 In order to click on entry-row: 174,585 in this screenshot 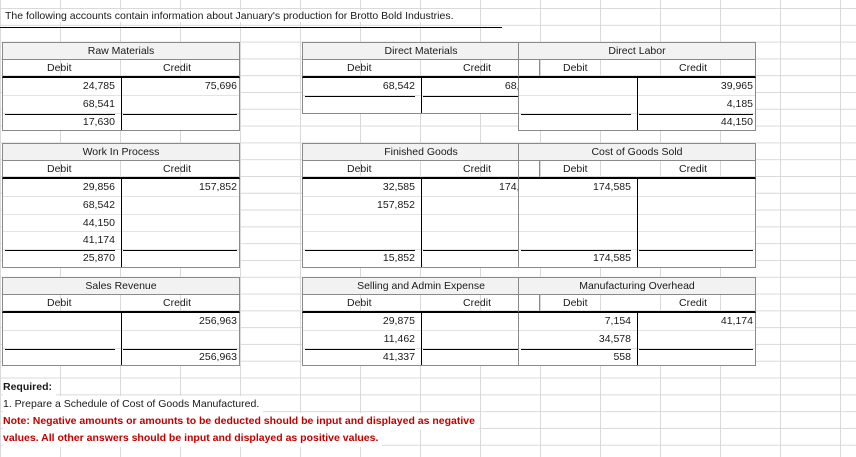, I will do `click(637, 188)`.